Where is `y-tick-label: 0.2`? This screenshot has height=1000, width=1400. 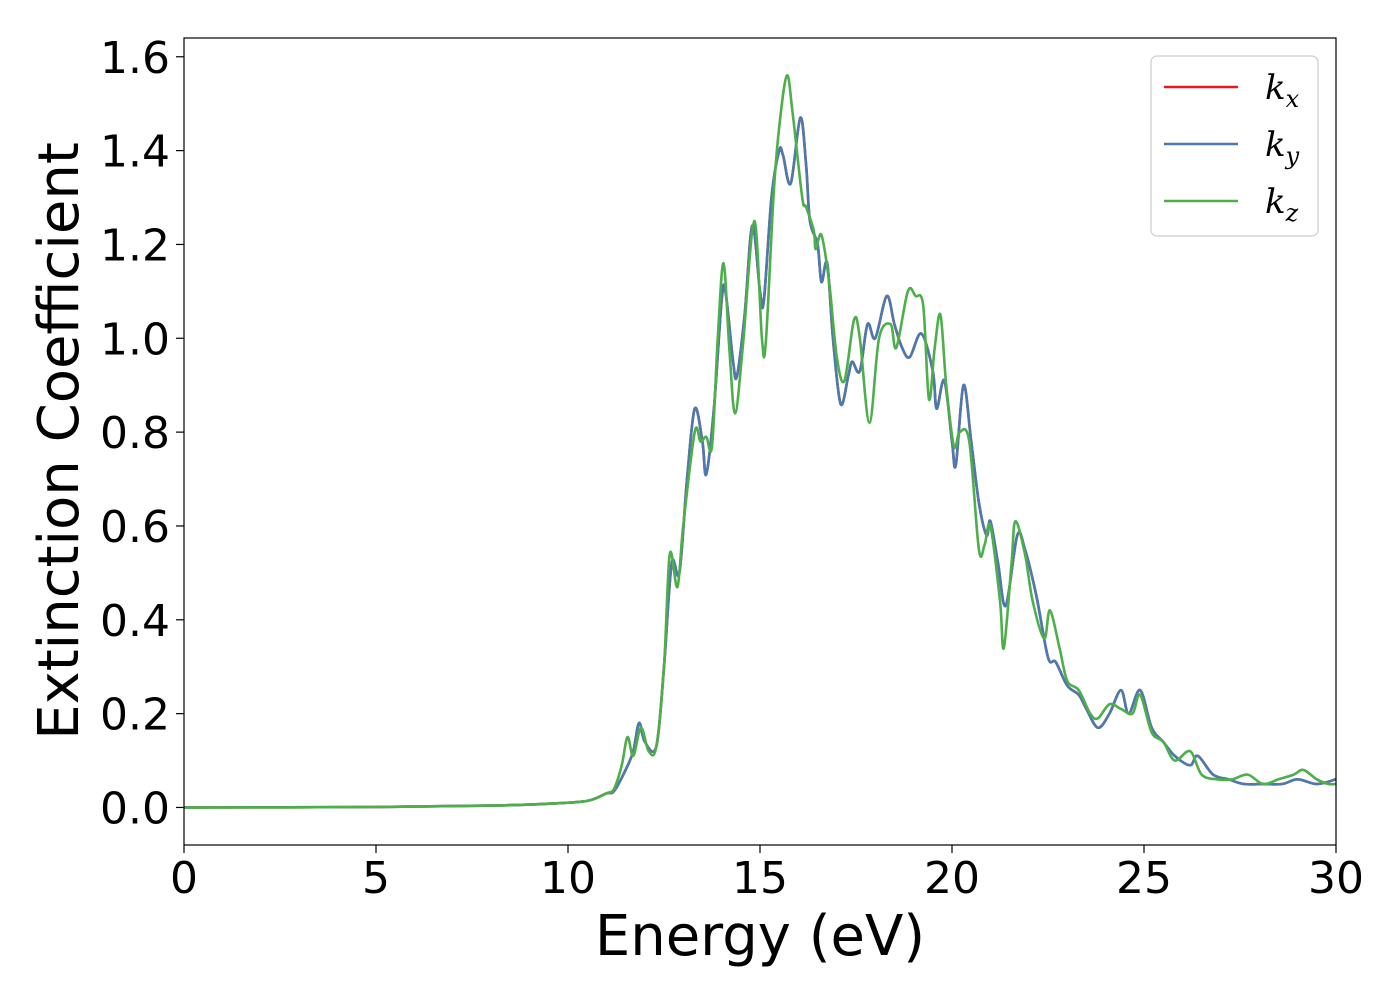
y-tick-label: 0.2 is located at coordinates (135, 715).